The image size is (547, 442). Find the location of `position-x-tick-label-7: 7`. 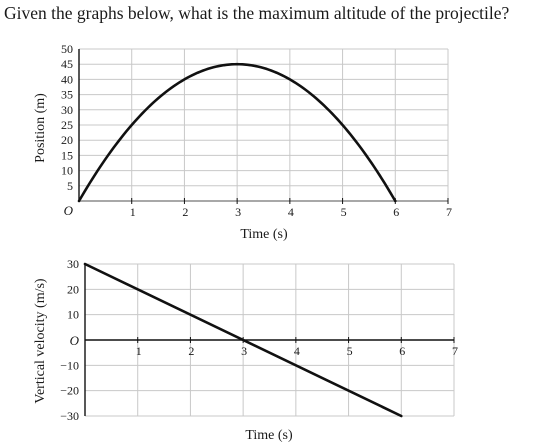

position-x-tick-label-7: 7 is located at coordinates (449, 212).